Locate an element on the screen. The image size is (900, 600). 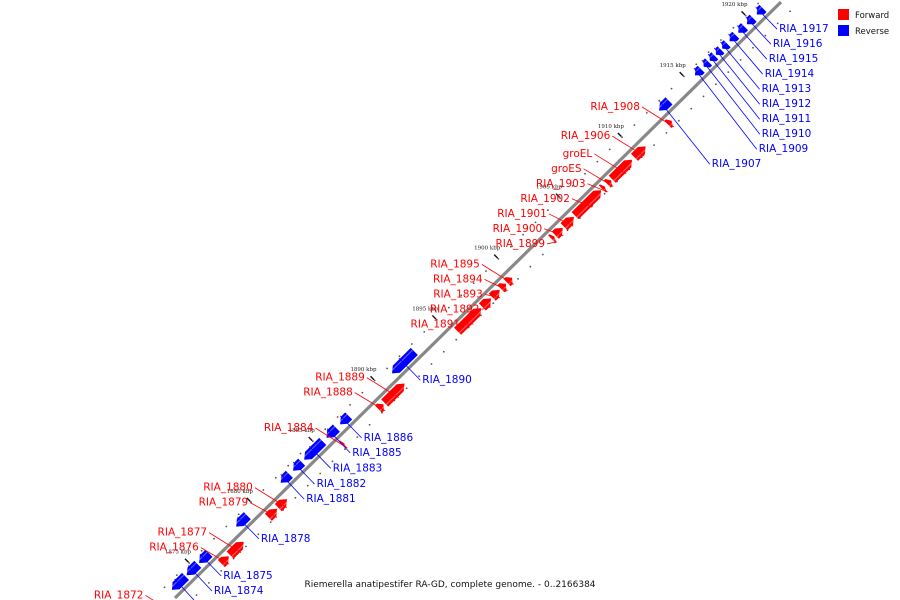
gene-label: RIA_1899 is located at coordinates (520, 244).